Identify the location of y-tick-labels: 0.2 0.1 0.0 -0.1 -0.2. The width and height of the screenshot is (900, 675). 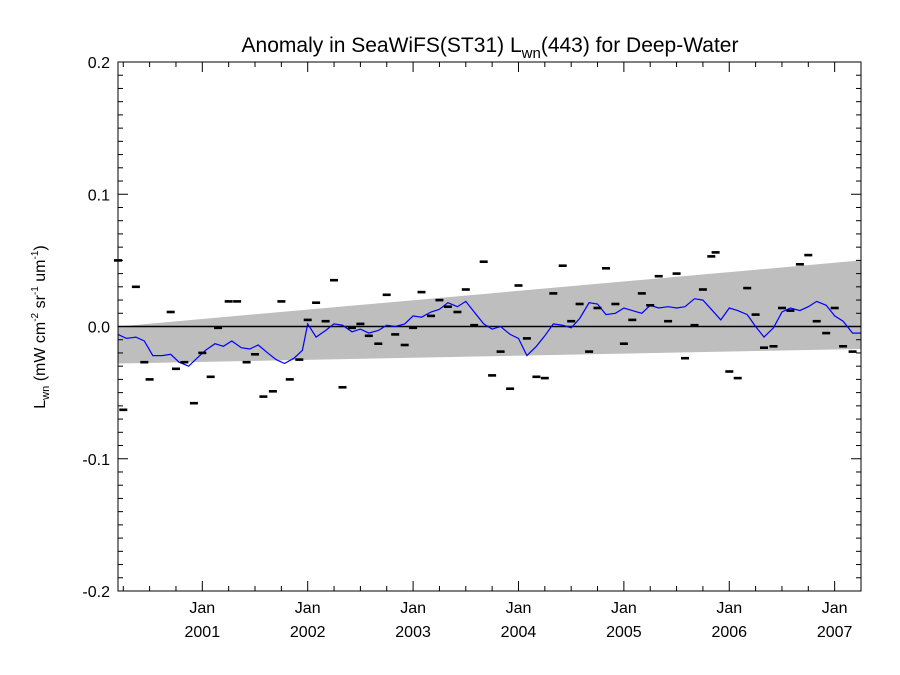
(96, 328).